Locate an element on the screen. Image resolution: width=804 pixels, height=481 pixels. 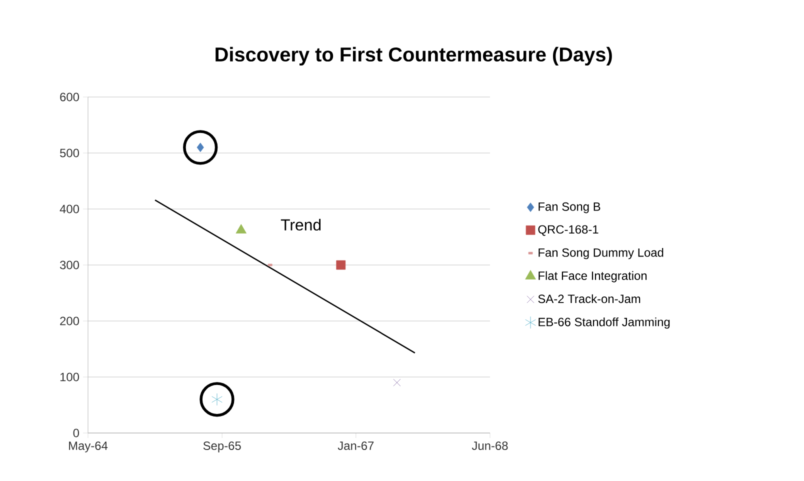
x-tick-label: Sep-65 is located at coordinates (222, 447).